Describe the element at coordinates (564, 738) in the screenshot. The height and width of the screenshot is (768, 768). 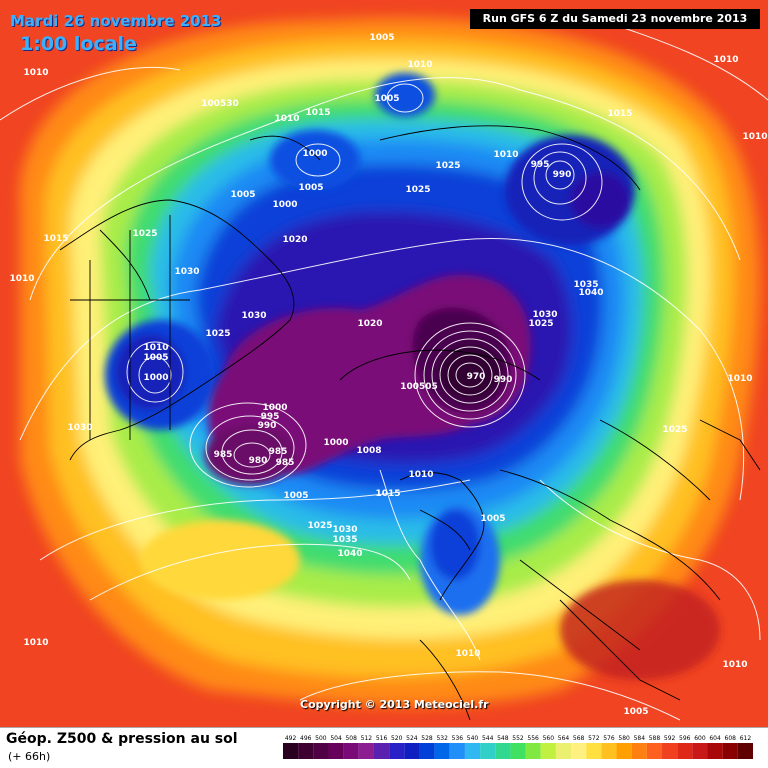
I see `legend-tick-label: 564` at that location.